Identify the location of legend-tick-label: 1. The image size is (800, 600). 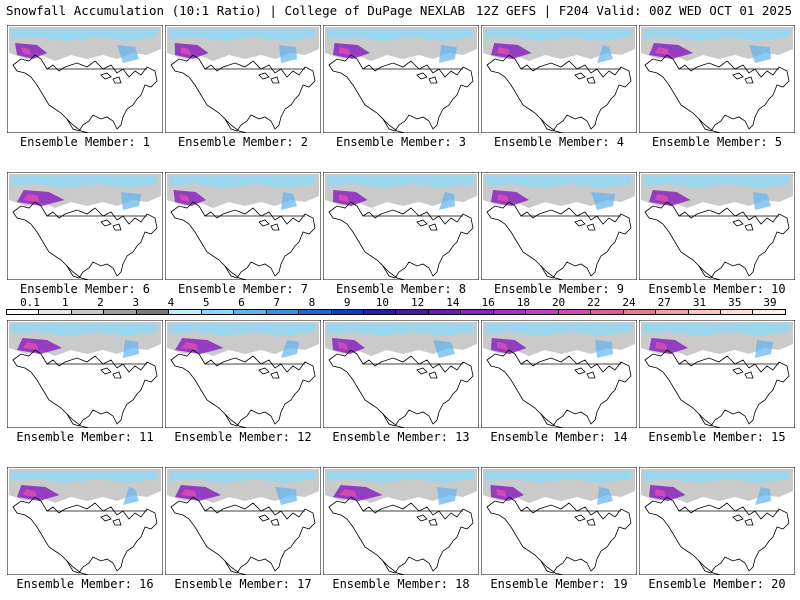
(65, 302).